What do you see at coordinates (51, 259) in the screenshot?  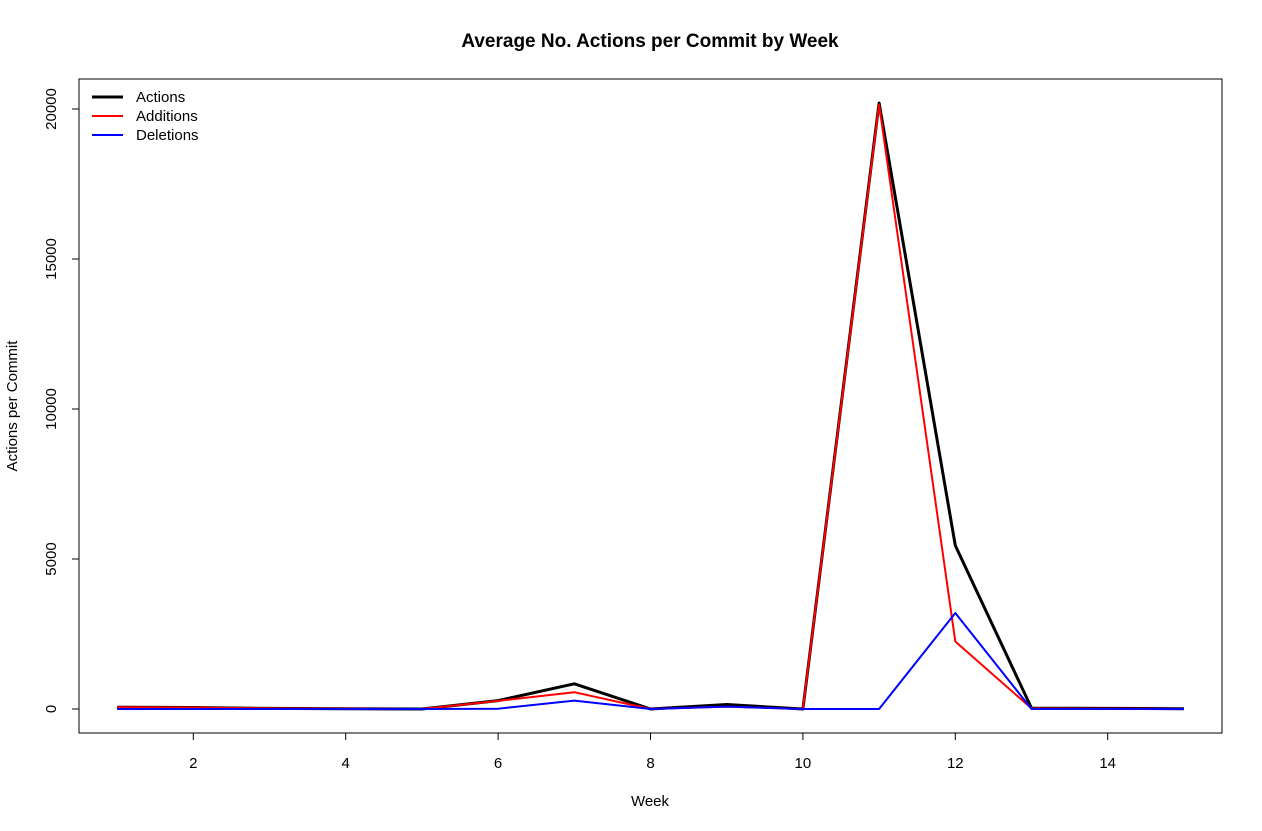 I see `y-tick-label: 15000` at bounding box center [51, 259].